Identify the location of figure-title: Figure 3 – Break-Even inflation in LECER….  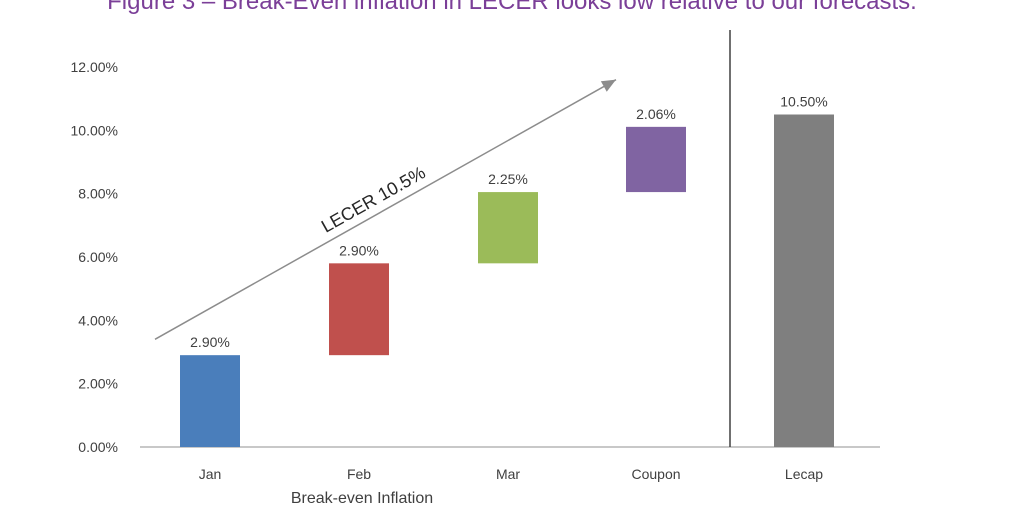
(512, 7).